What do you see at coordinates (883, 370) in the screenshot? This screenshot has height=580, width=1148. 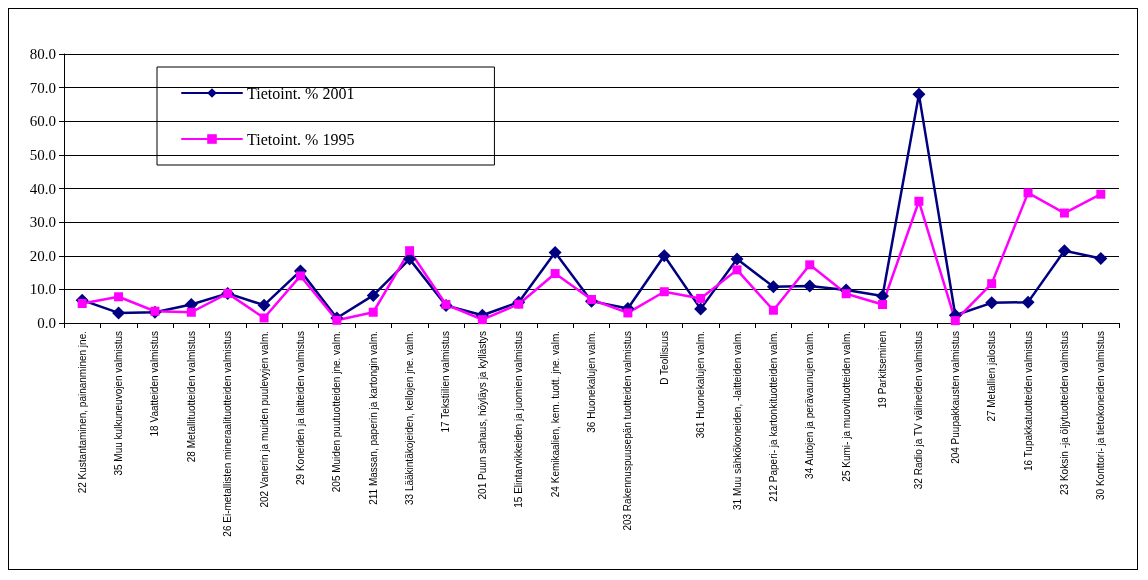 I see `x-tick-label: 19 Parkitseminen` at bounding box center [883, 370].